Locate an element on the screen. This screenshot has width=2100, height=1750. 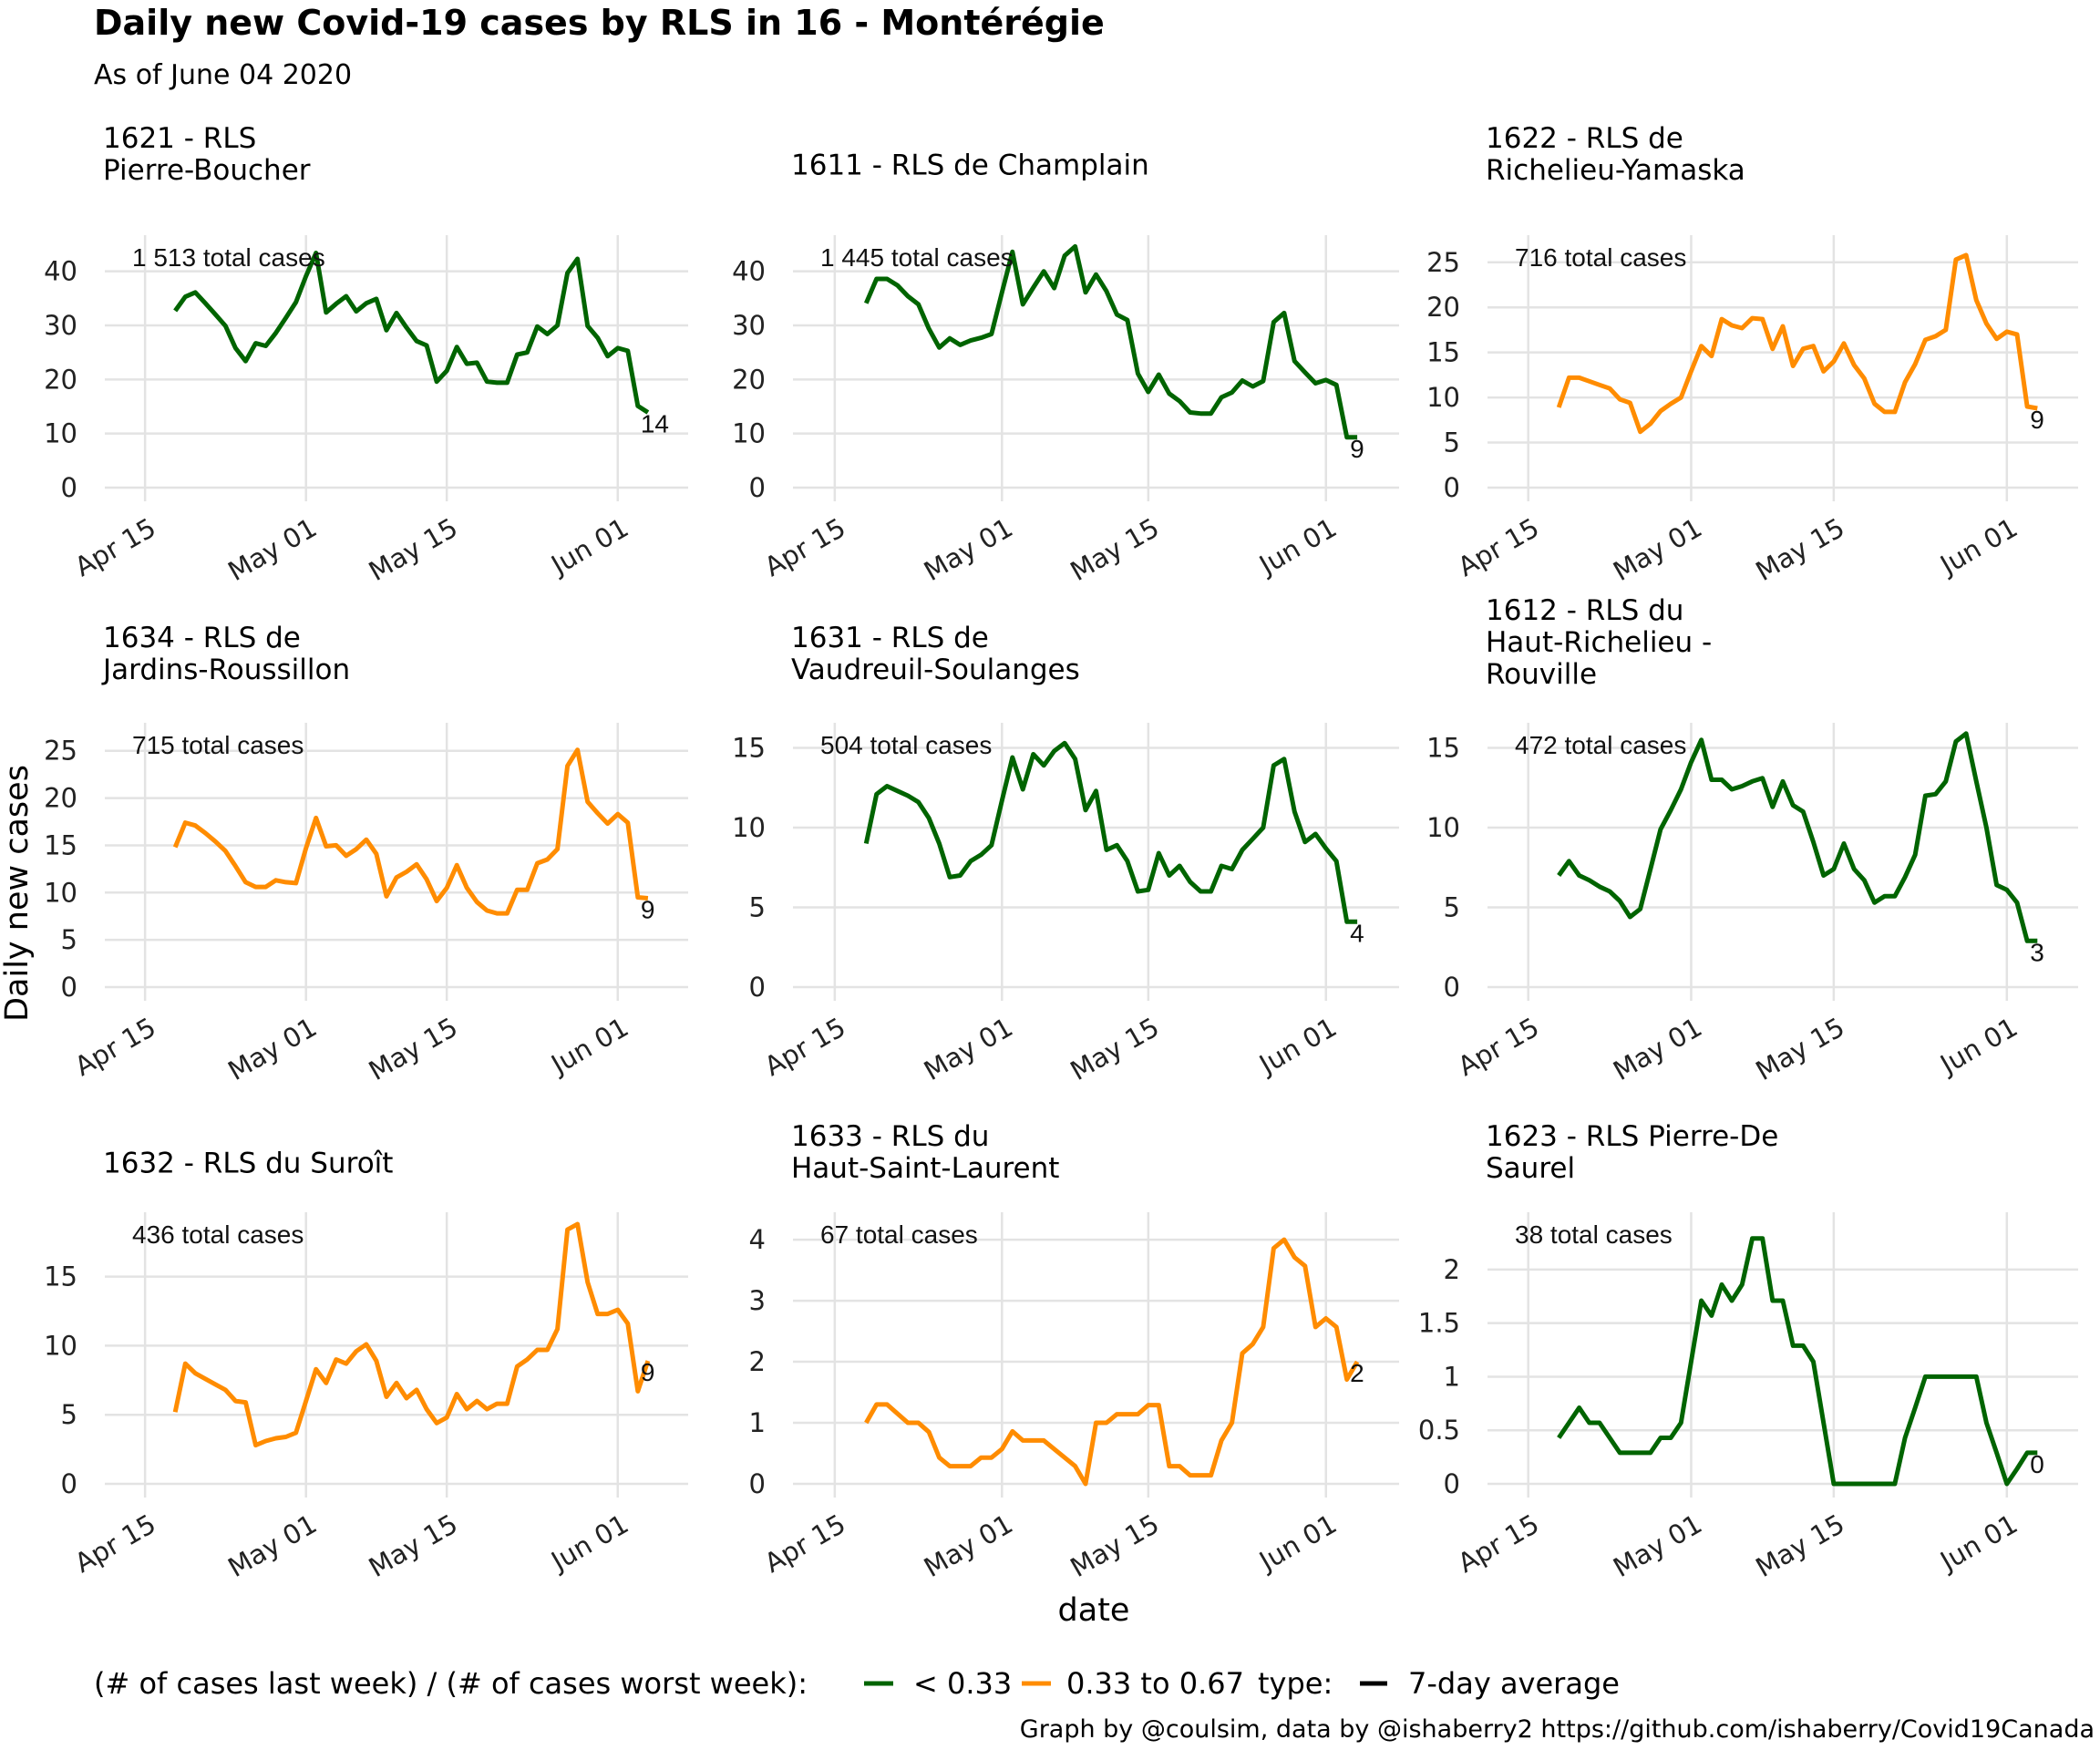
last-value-label: 4 is located at coordinates (1357, 933).